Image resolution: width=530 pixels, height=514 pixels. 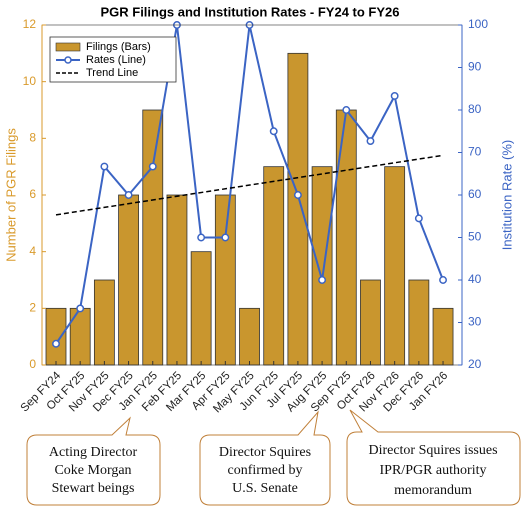 I want to click on annotation-text: Coke Morgan, so click(x=92, y=470).